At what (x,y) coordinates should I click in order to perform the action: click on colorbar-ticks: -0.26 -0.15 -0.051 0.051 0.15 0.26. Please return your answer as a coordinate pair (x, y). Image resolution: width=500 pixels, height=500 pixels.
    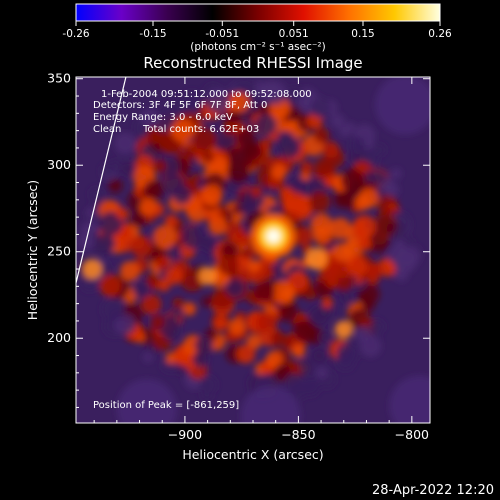
    Looking at the image, I should click on (257, 30).